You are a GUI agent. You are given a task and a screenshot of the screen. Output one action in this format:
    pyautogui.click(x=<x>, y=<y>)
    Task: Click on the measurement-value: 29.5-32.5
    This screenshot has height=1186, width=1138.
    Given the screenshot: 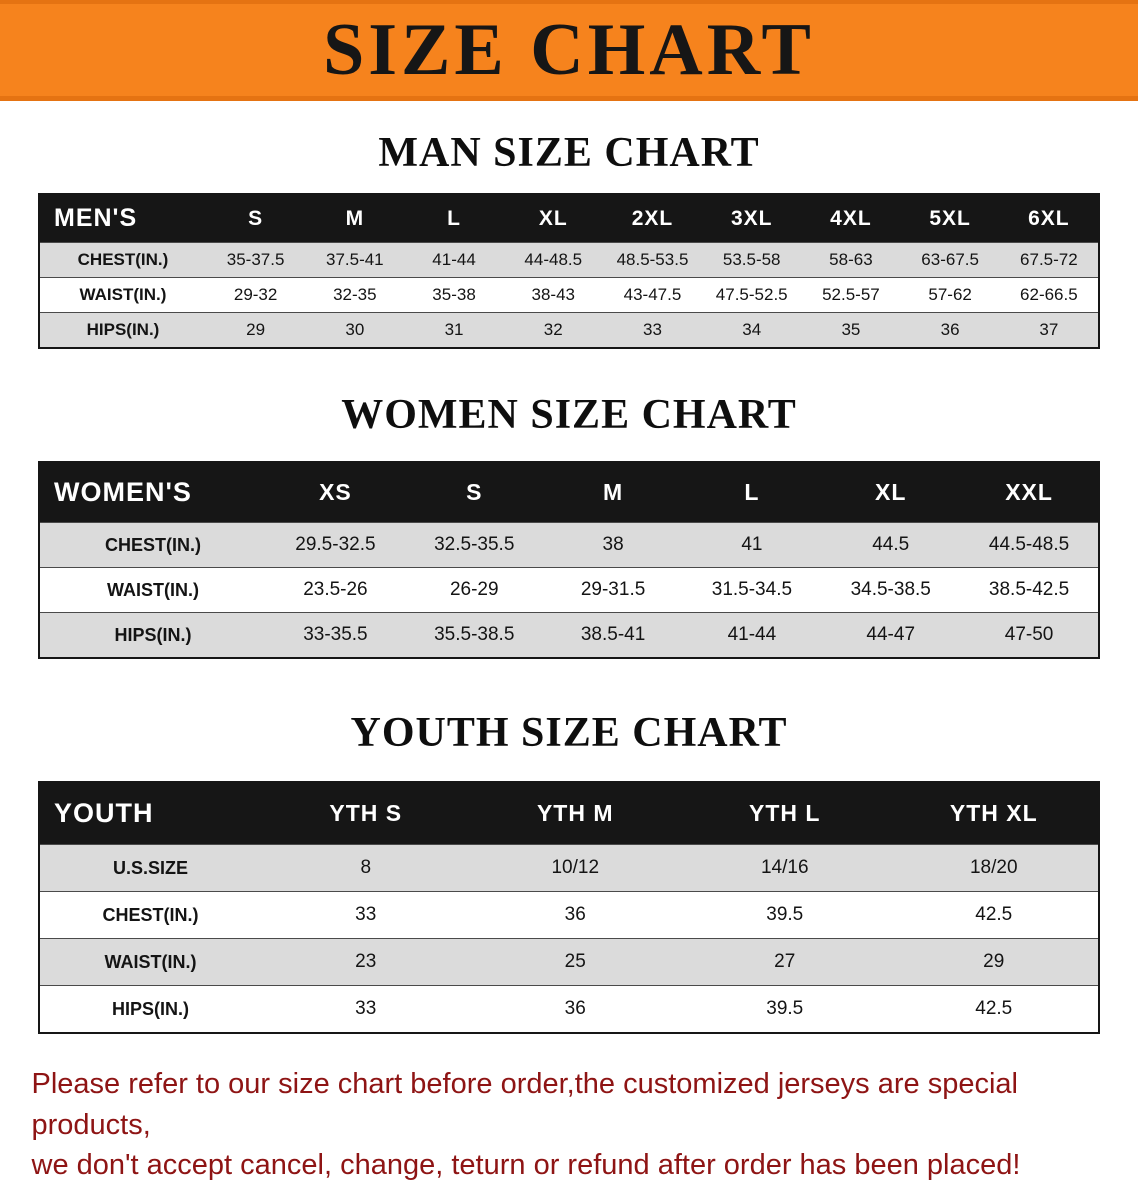 What is the action you would take?
    pyautogui.click(x=335, y=545)
    